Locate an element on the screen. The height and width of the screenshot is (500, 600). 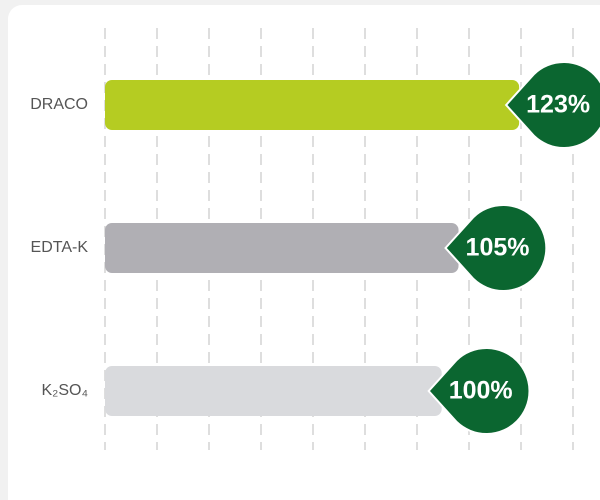
value-label: 100% is located at coordinates (481, 391).